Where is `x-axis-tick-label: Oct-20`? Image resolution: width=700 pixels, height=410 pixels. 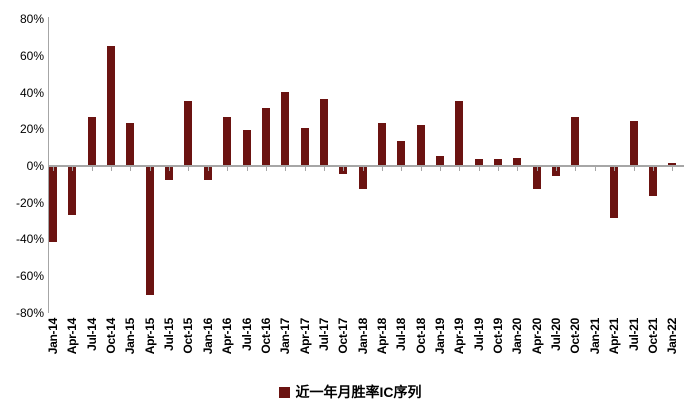
x-axis-tick-label: Oct-20 is located at coordinates (575, 336).